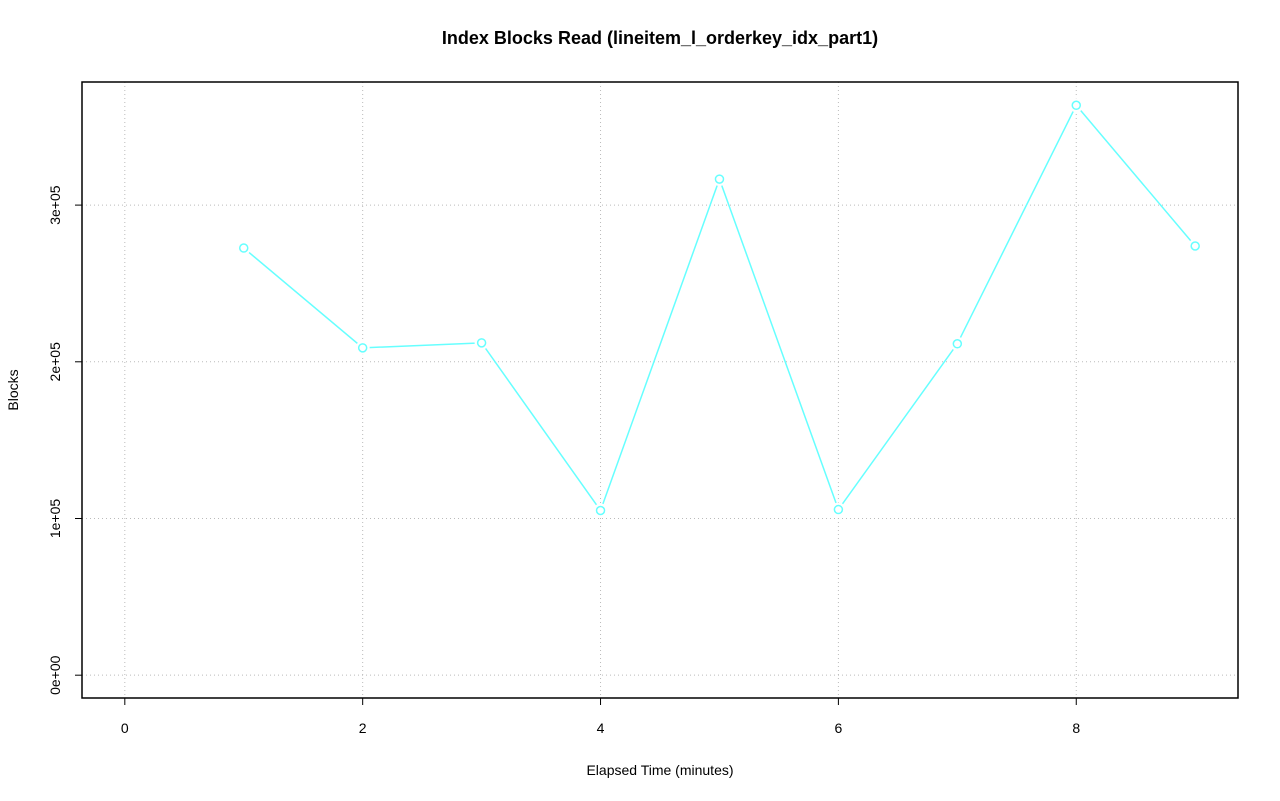 The image size is (1280, 801). Describe the element at coordinates (13, 389) in the screenshot. I see `y-axis-label: Blocks` at that location.